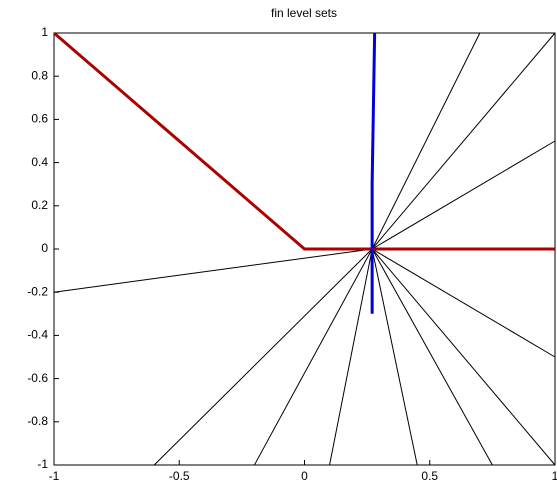  I want to click on y-tick-label: -1, so click(42, 464).